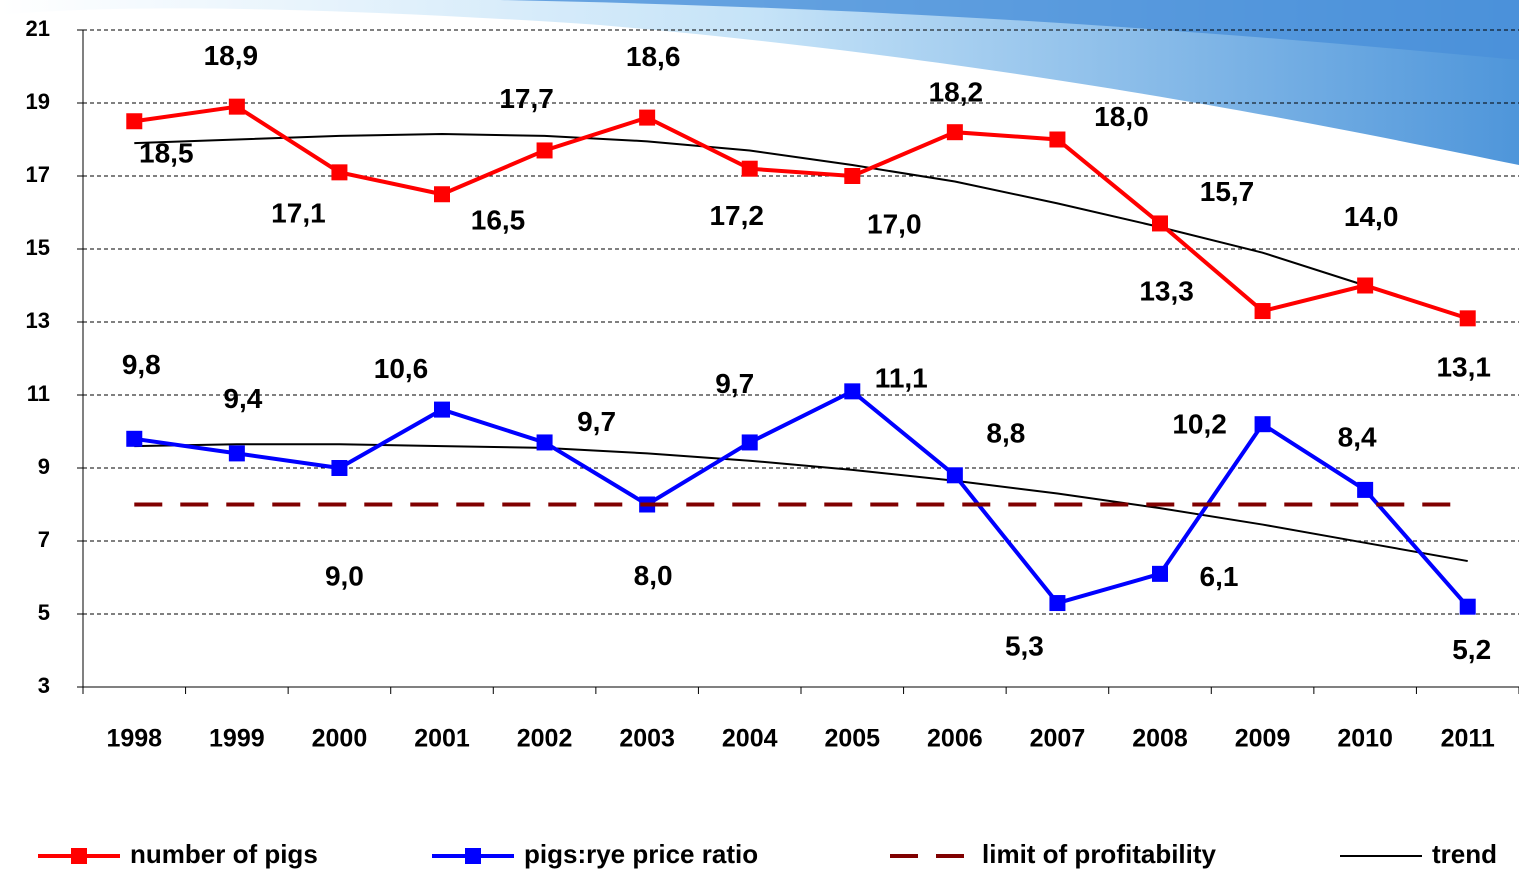 This screenshot has height=875, width=1519. Describe the element at coordinates (1463, 367) in the screenshot. I see `data-label: 13,1` at that location.